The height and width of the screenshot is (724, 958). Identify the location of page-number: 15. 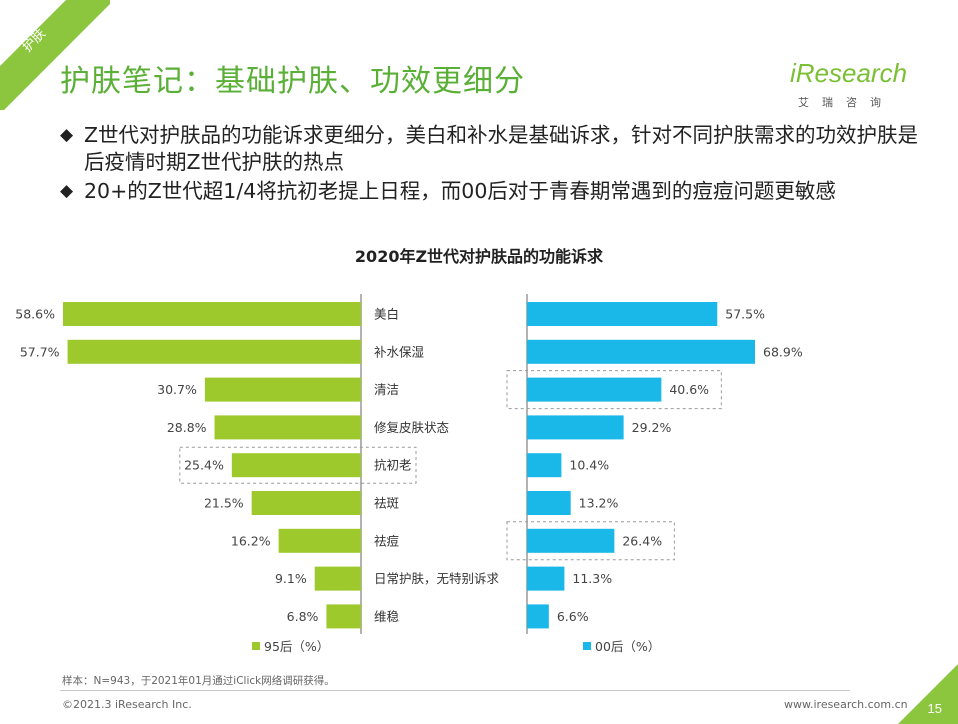
(934, 708).